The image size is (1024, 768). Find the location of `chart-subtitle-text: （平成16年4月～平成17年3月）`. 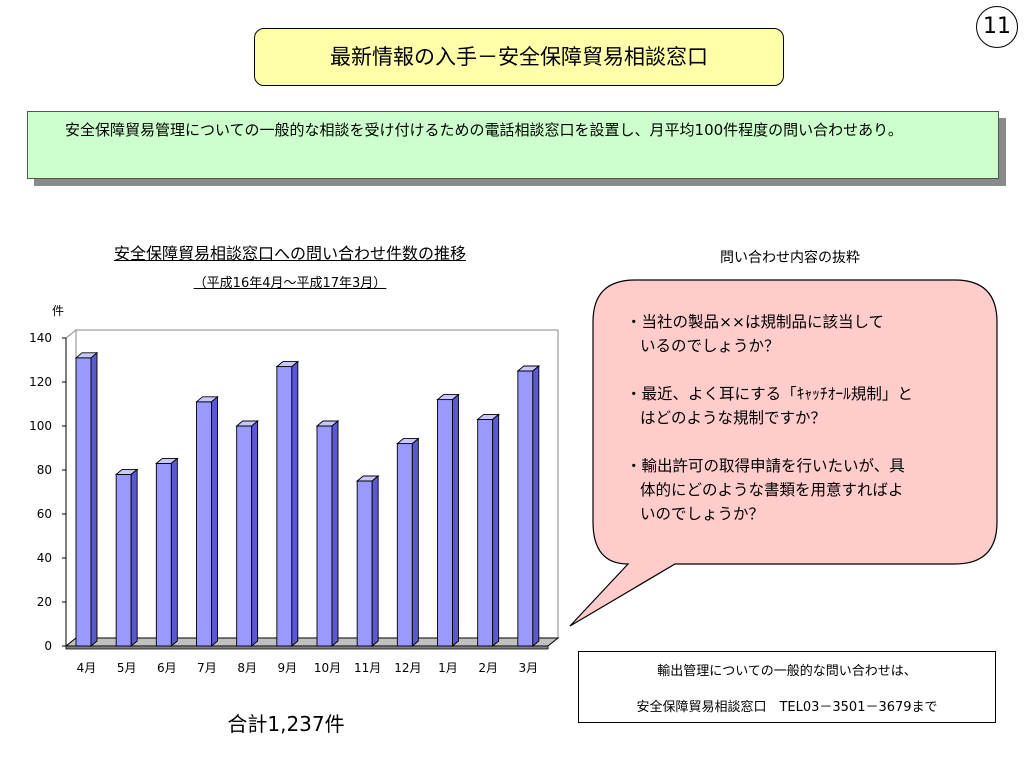

chart-subtitle-text: （平成16年4月～平成17年3月） is located at coordinates (290, 283).